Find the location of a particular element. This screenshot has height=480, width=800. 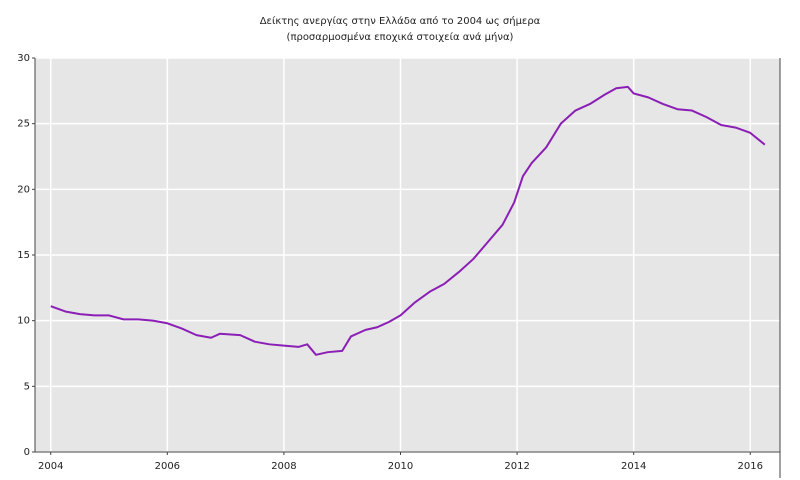

x-tick-label: 2012 is located at coordinates (516, 466).